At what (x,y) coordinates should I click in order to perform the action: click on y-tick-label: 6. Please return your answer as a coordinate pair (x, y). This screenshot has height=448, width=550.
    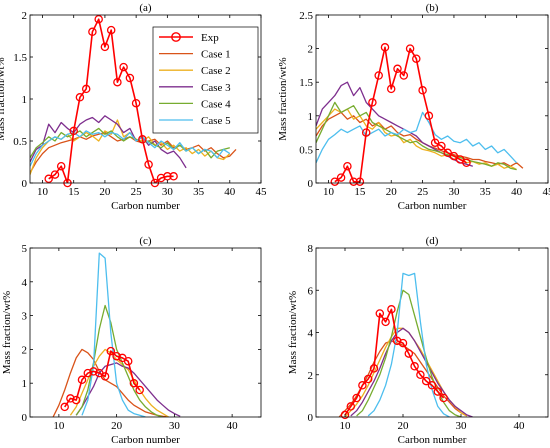
    Looking at the image, I should click on (311, 291).